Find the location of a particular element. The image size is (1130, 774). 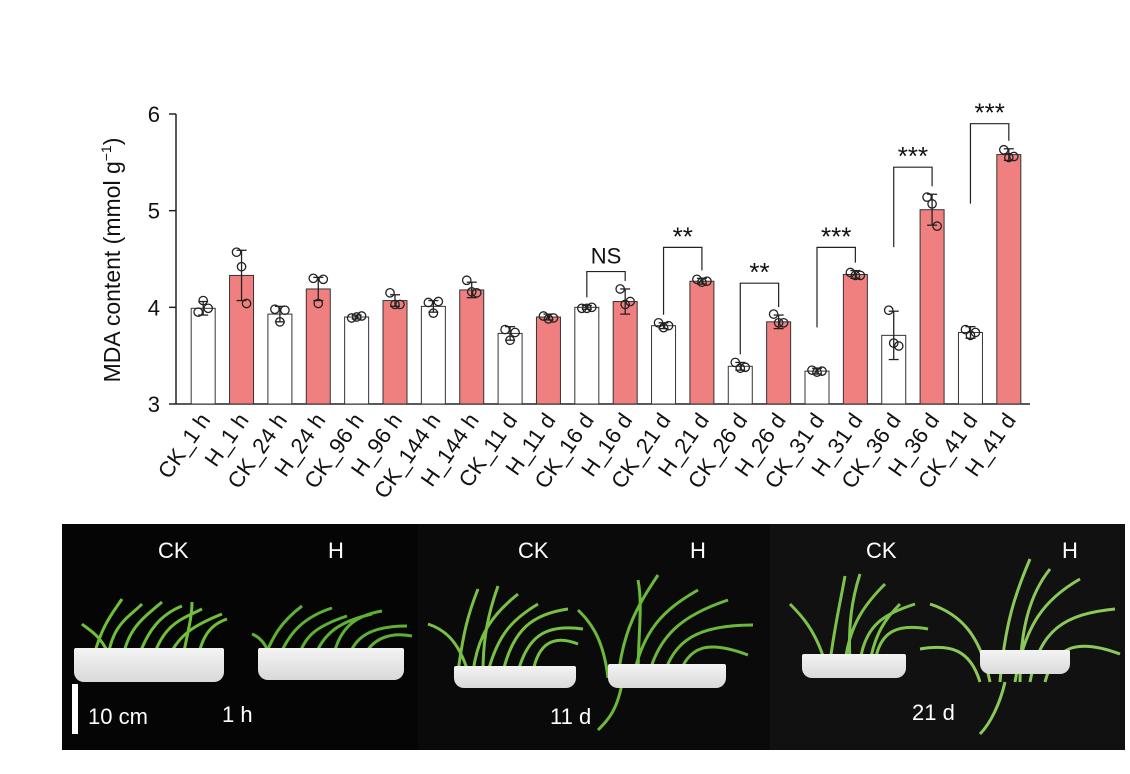

time-label: 11 d is located at coordinates (571, 716).